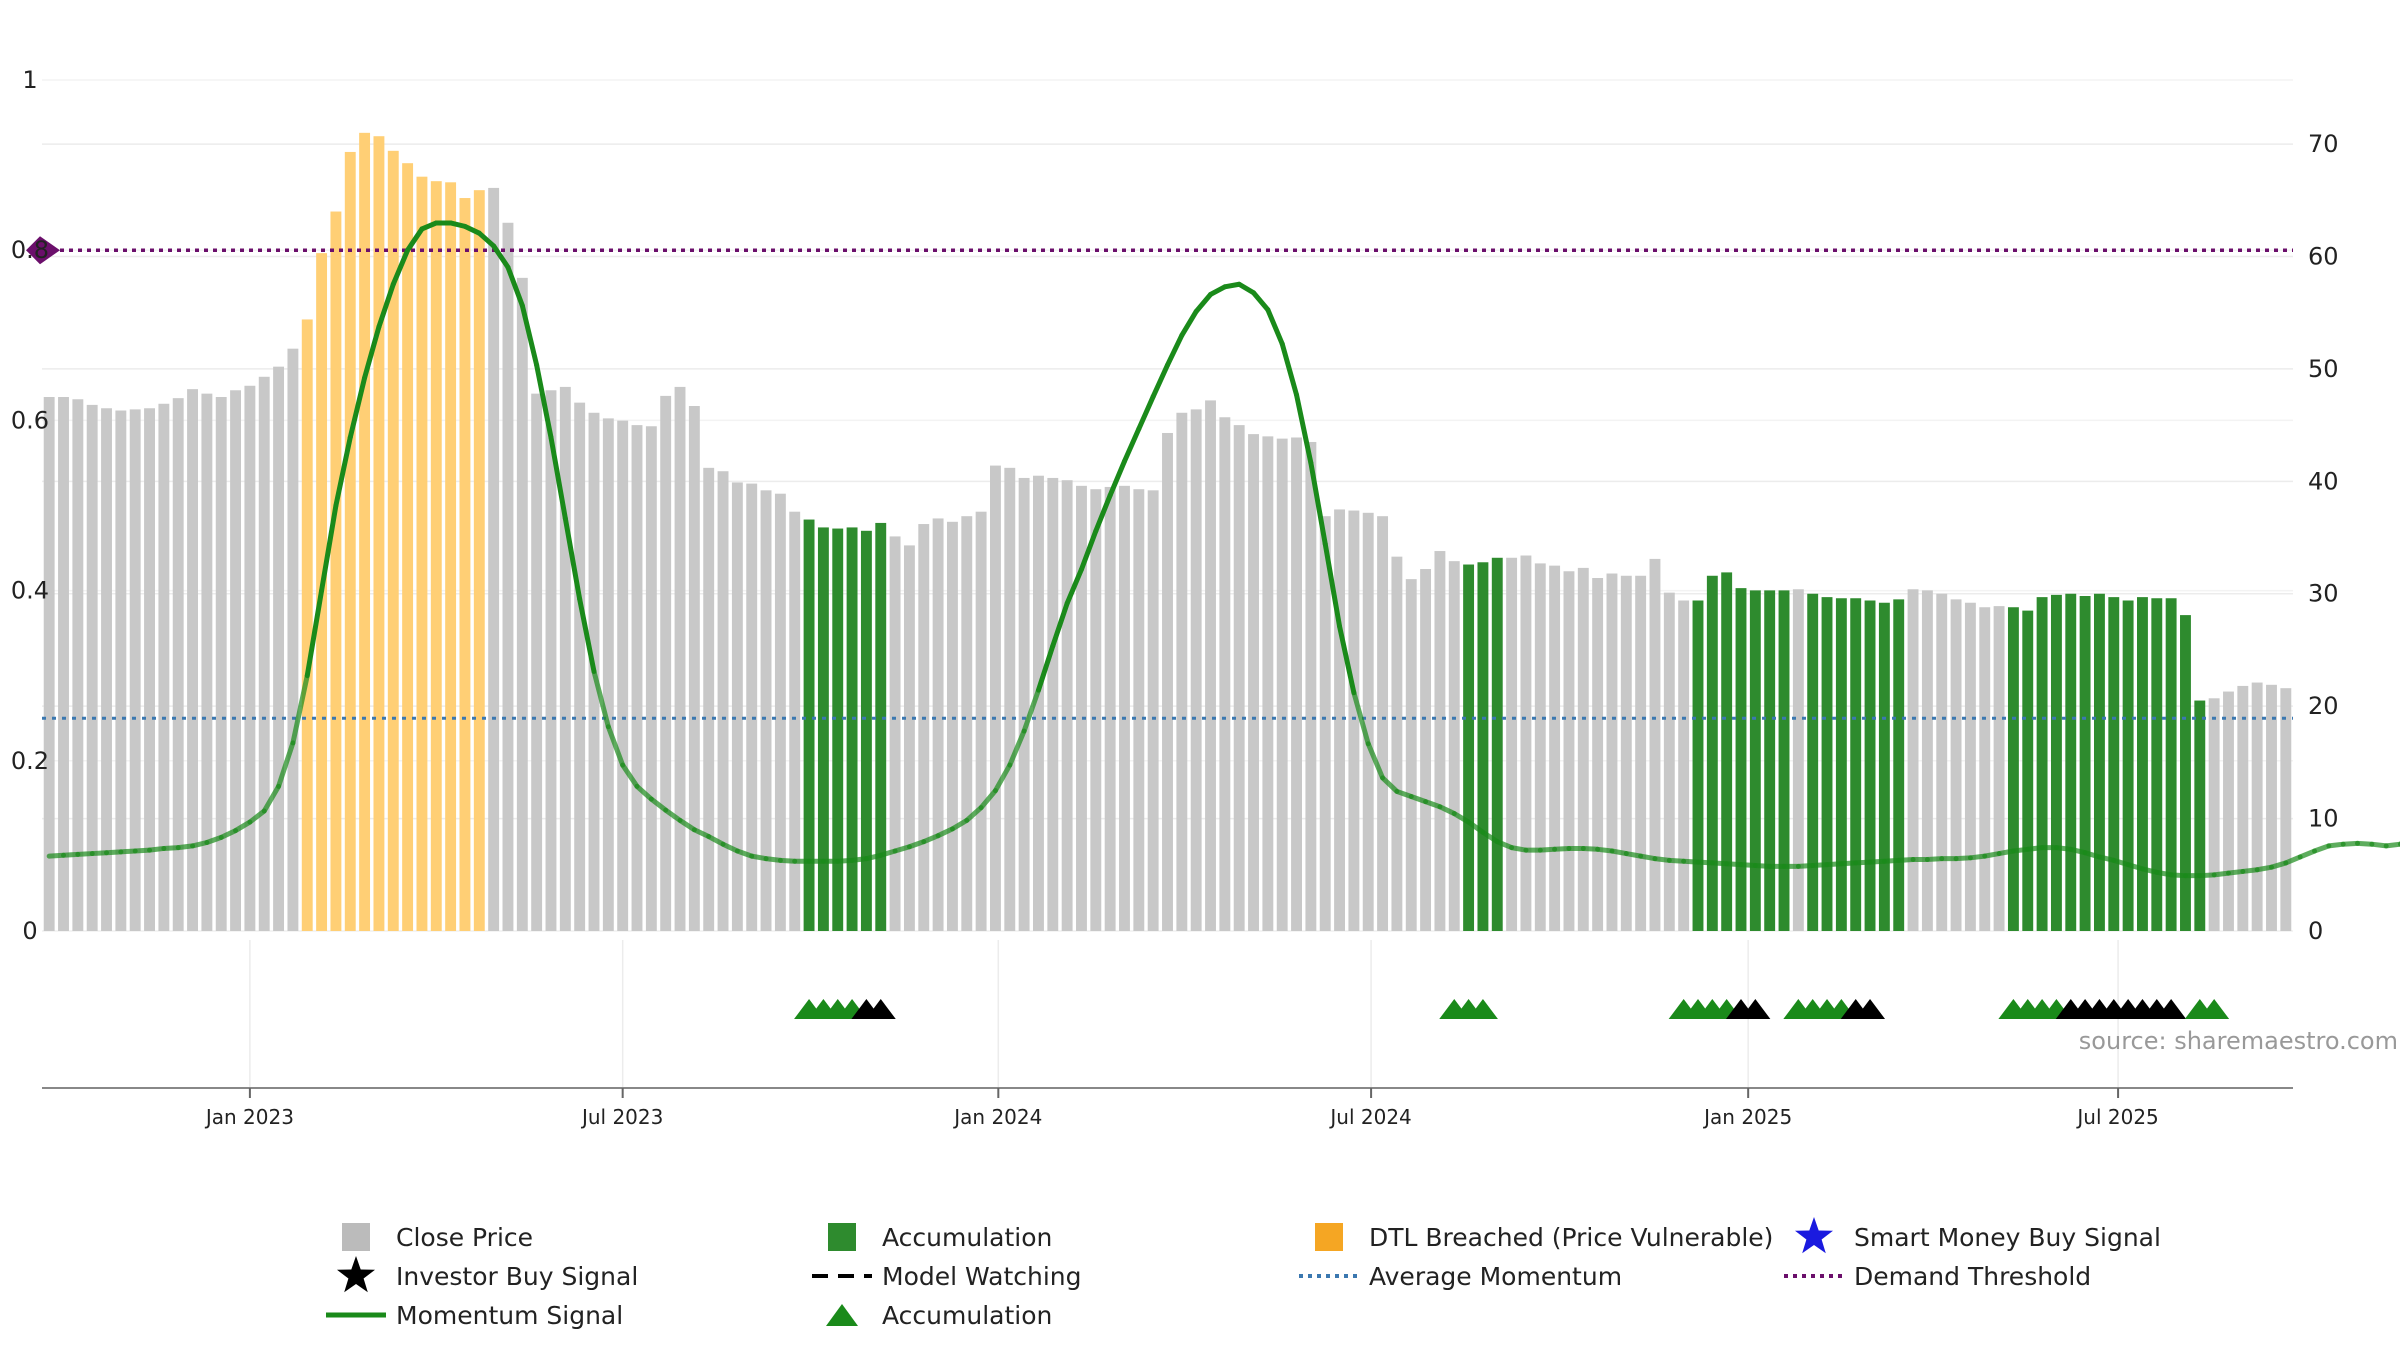  I want to click on legend-item: Smart Money Buy Signal, so click(1978, 1235).